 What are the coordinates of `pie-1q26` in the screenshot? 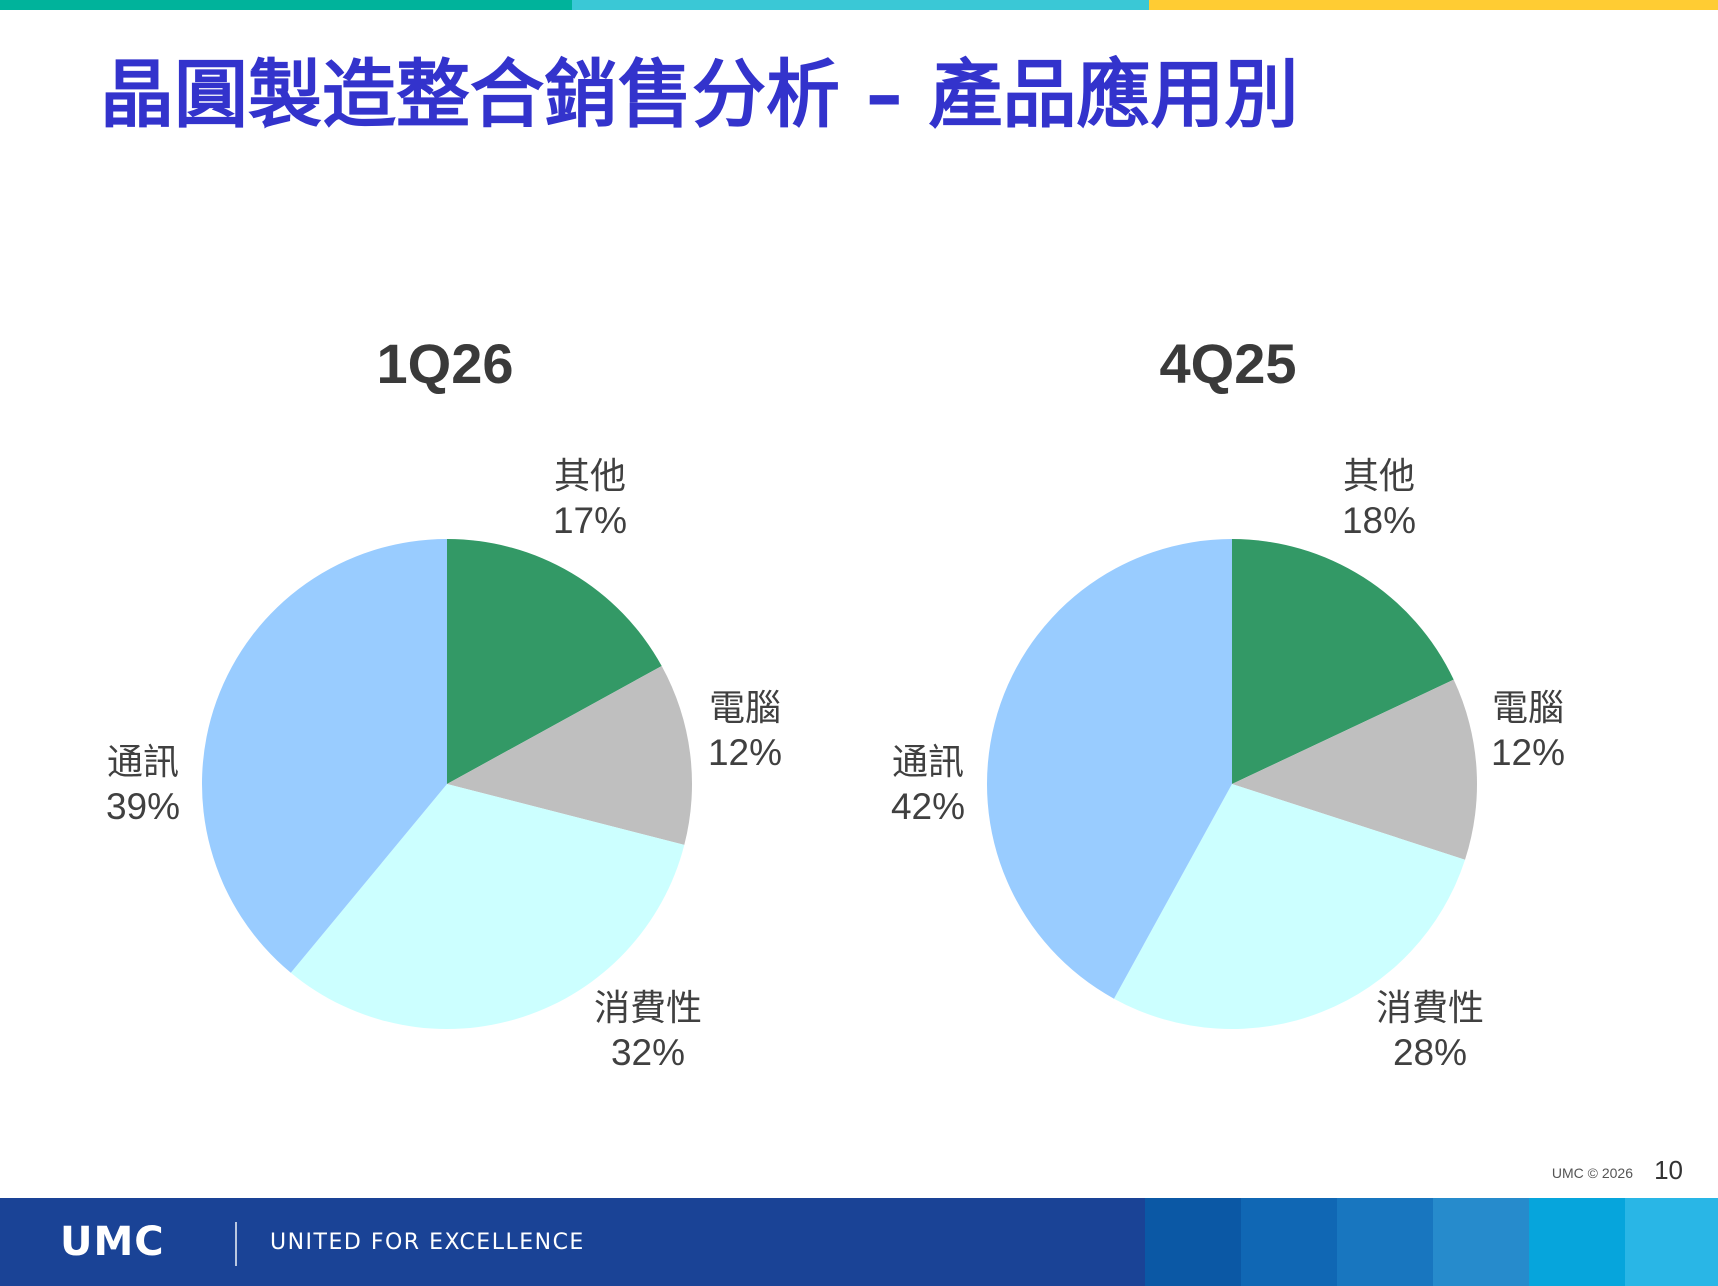 It's located at (446, 784).